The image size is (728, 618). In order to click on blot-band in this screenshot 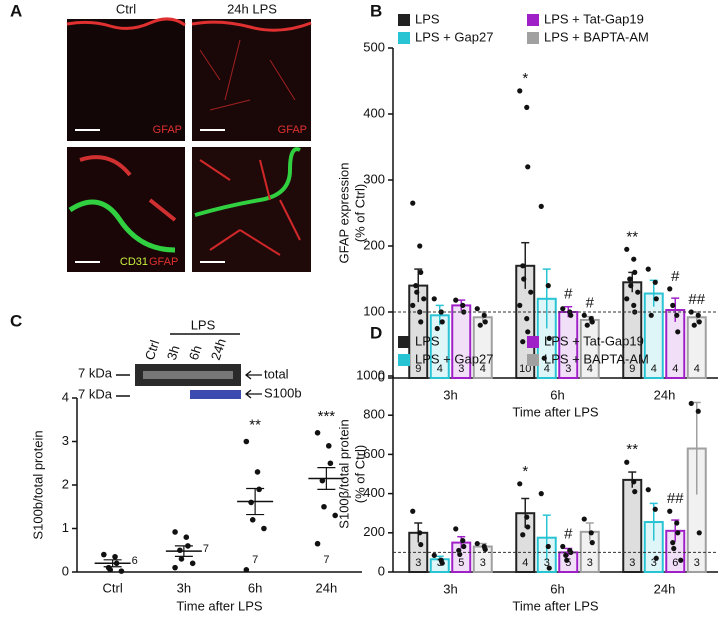, I will do `click(215, 394)`.